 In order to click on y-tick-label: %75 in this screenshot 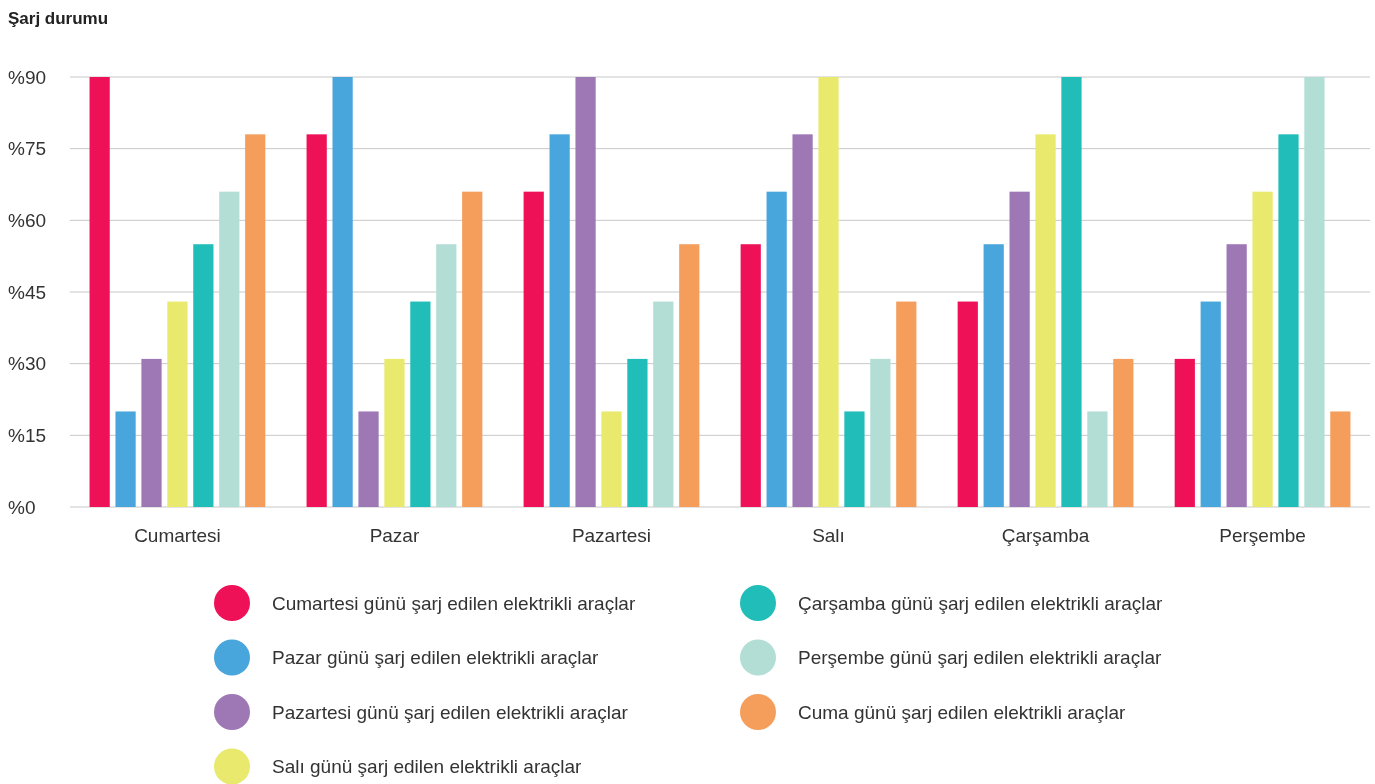, I will do `click(27, 149)`.